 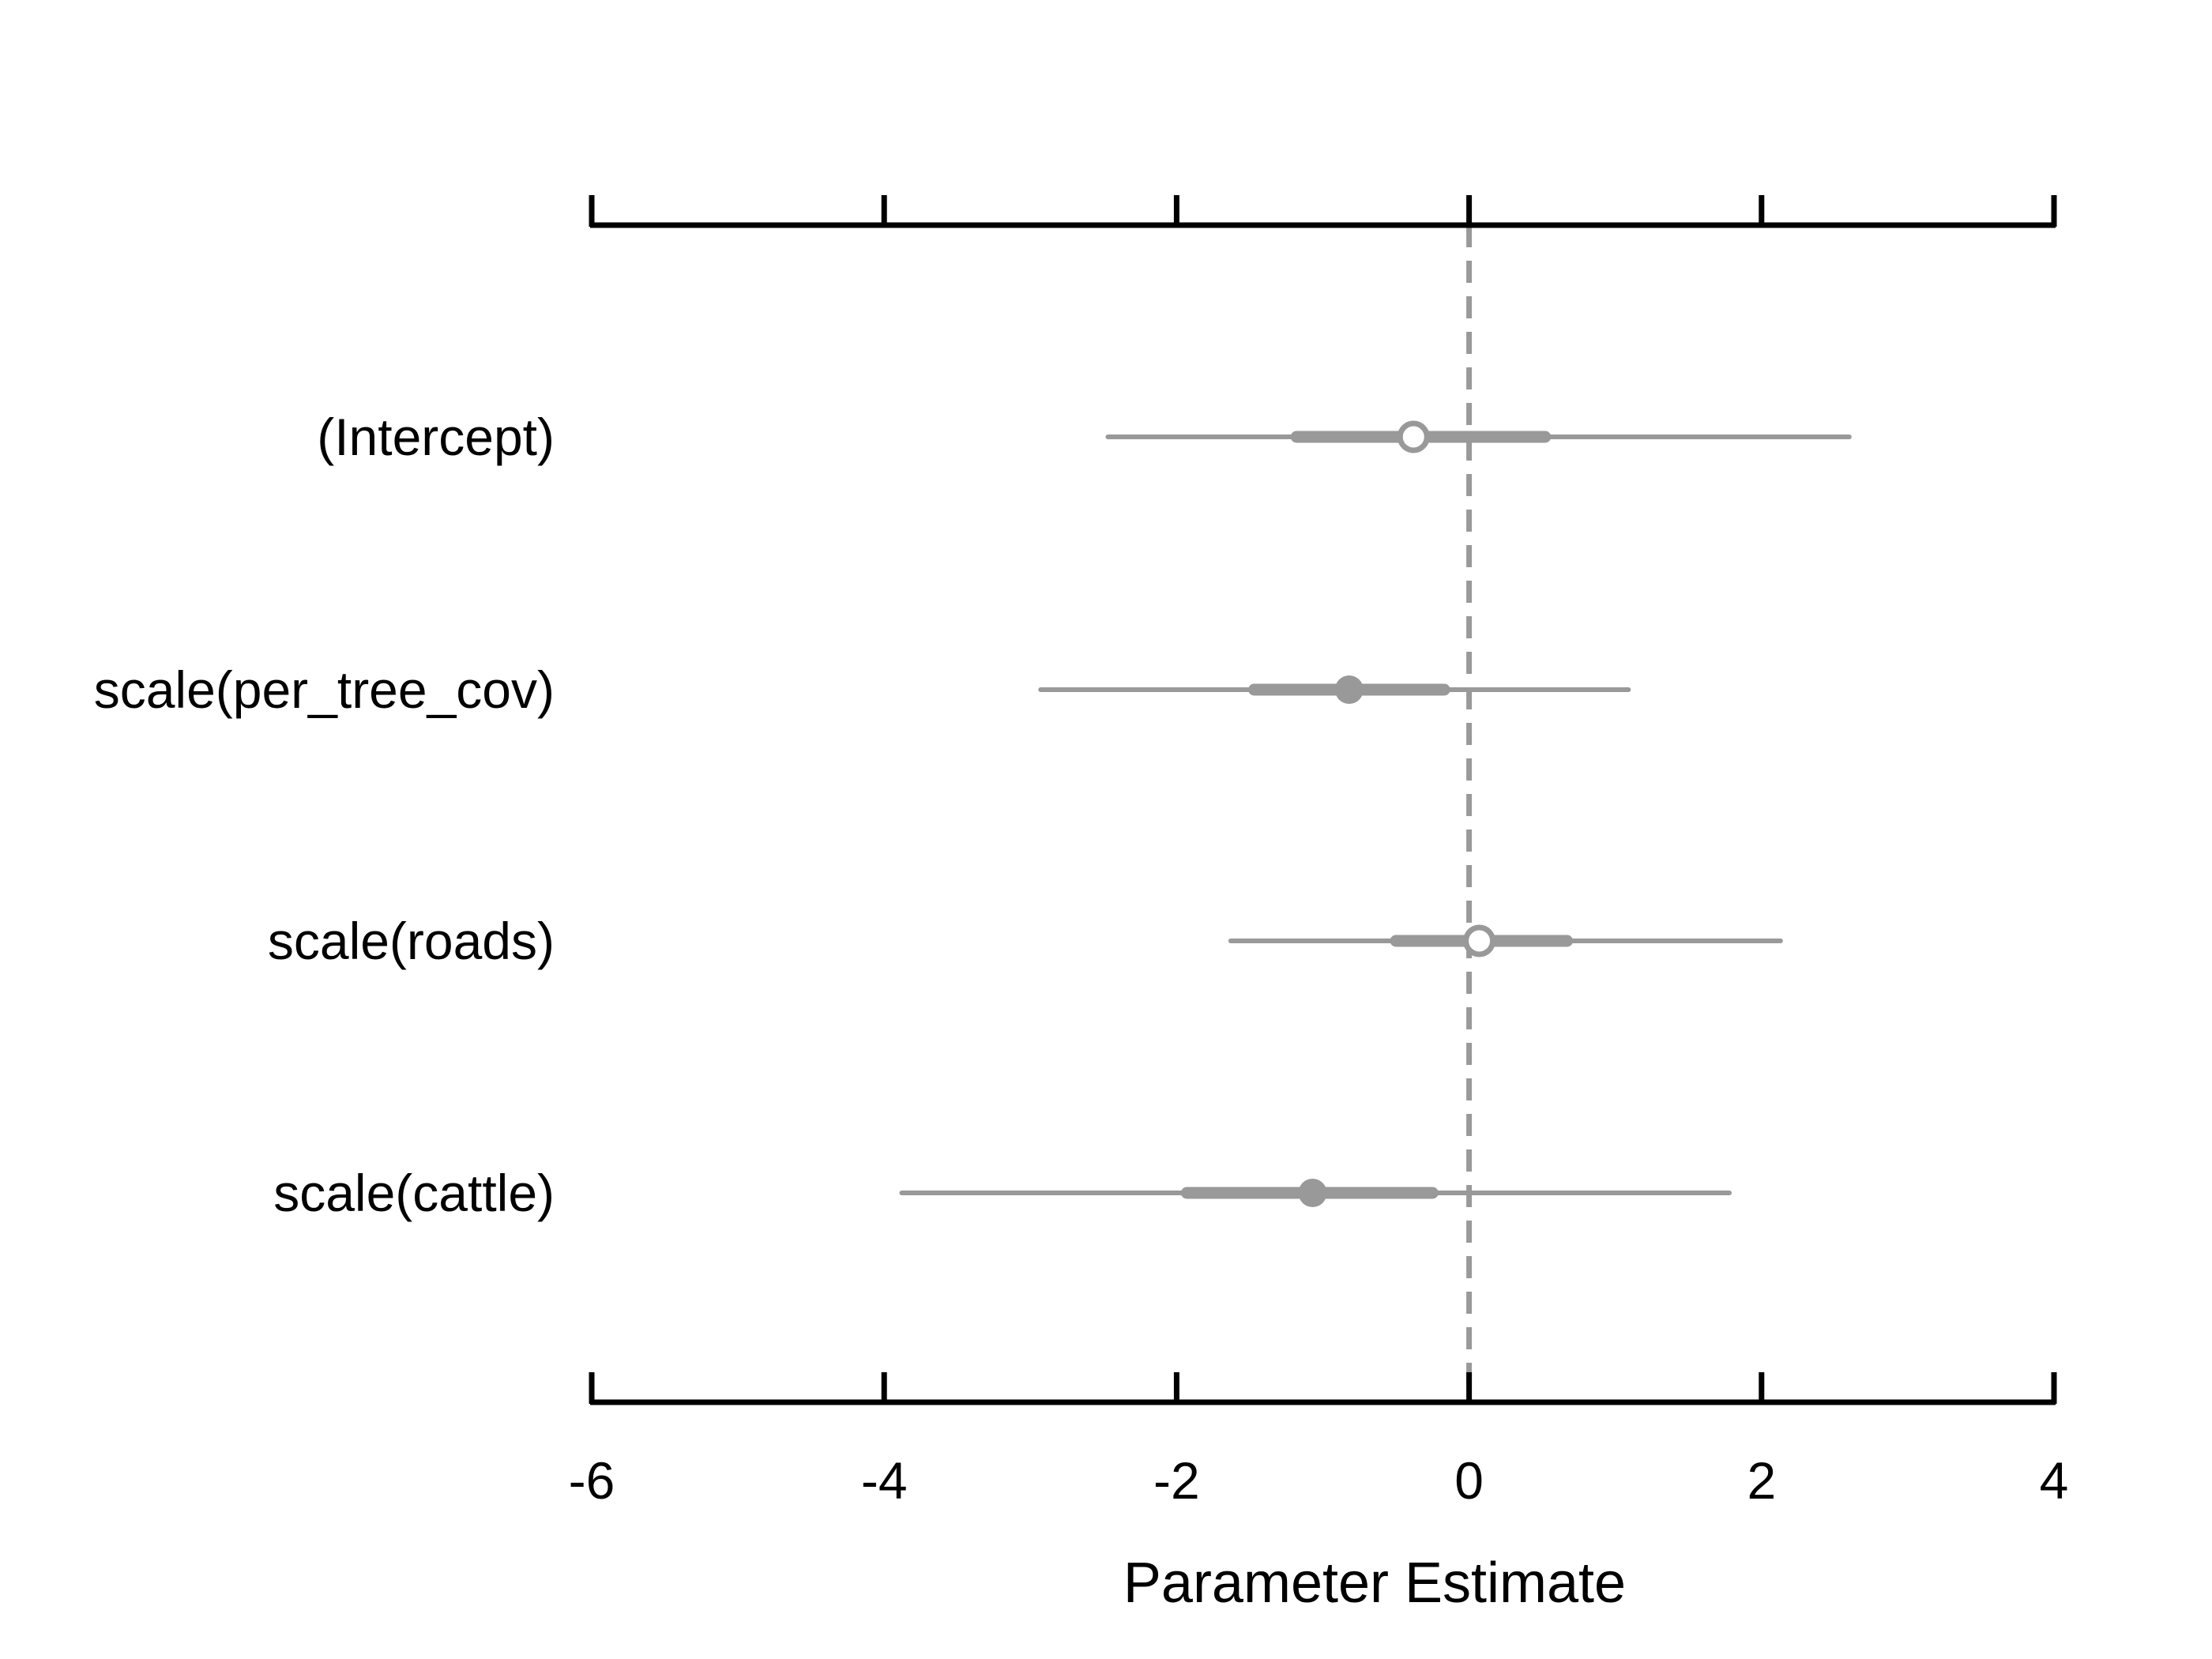 What do you see at coordinates (592, 1481) in the screenshot?
I see `bottom-tick-label: -6` at bounding box center [592, 1481].